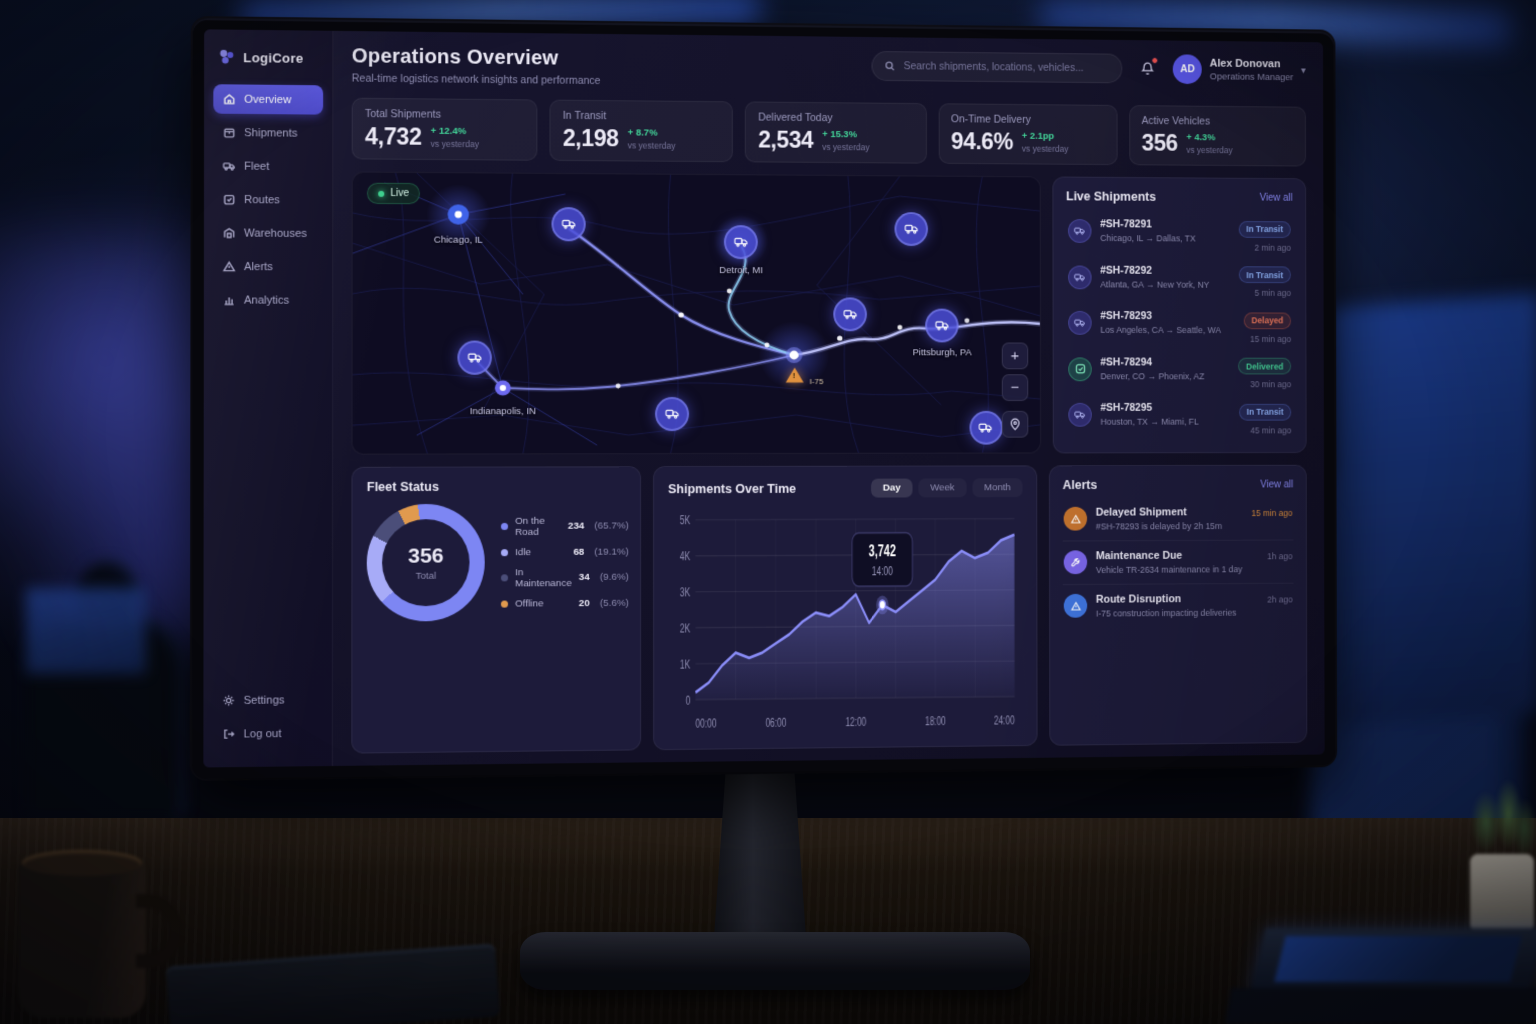  Describe the element at coordinates (1303, 70) in the screenshot. I see `chevron-down-icon: ▾` at that location.